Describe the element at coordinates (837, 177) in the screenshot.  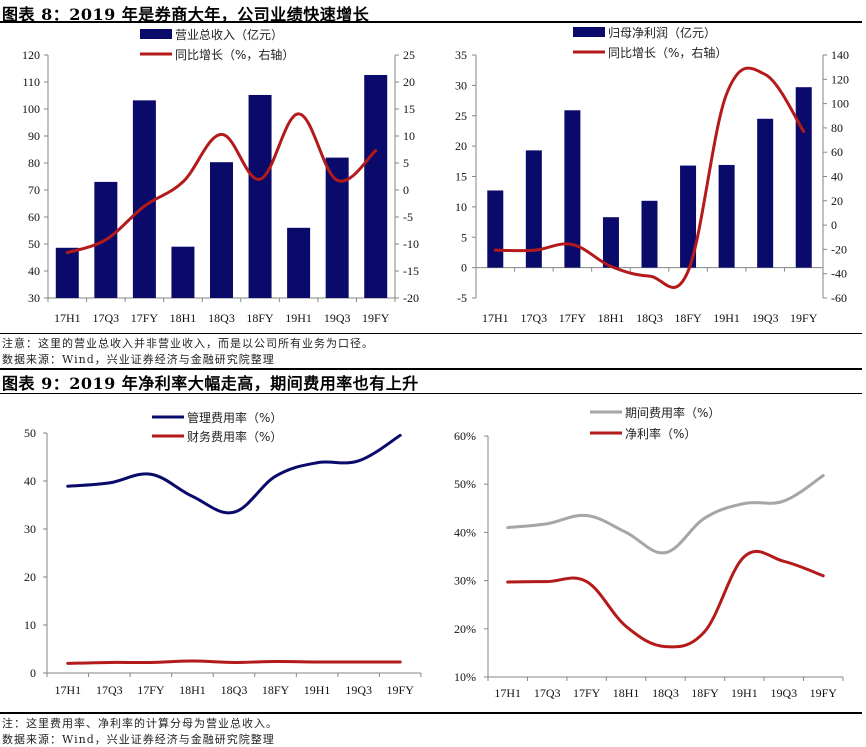
I see `y-tick-label-right: 40` at that location.